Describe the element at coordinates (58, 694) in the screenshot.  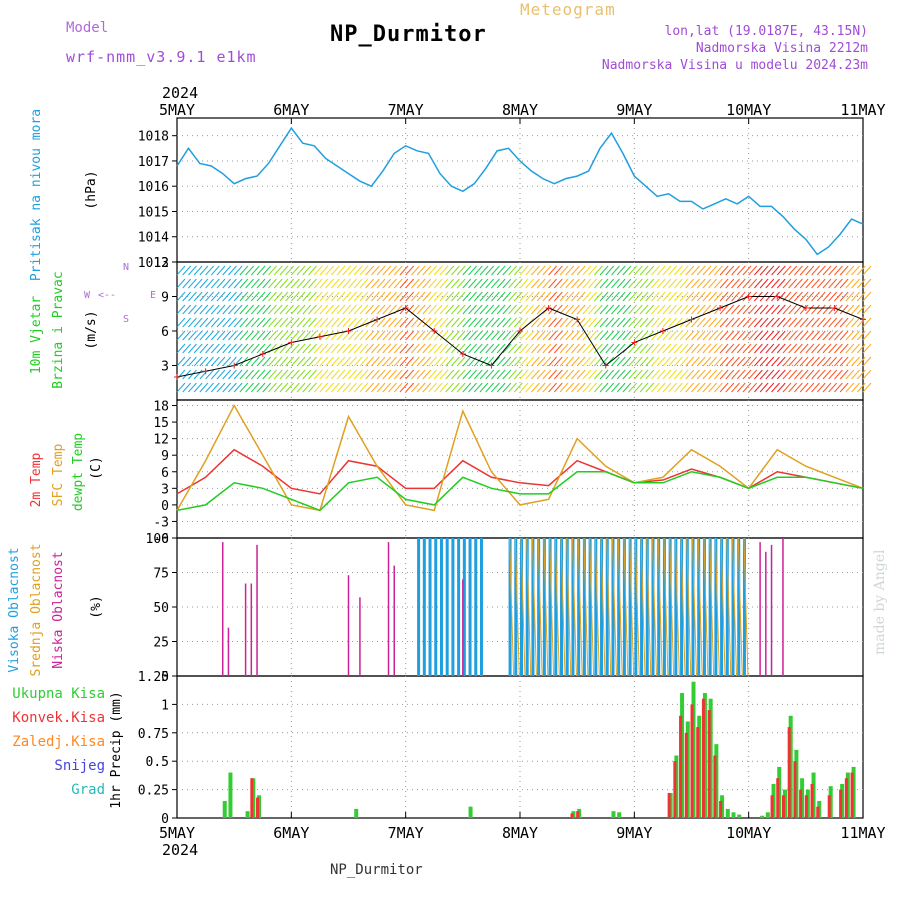
I see `precip-legend-item: Ukupna Kisa` at that location.